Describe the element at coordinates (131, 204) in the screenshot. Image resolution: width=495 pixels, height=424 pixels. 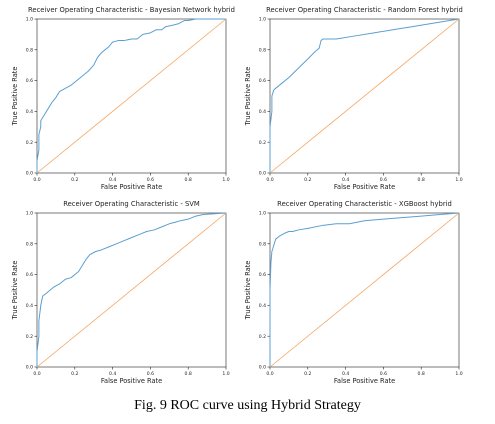
I see `chart-title: Receiver Operating Characteristic - SVM` at that location.